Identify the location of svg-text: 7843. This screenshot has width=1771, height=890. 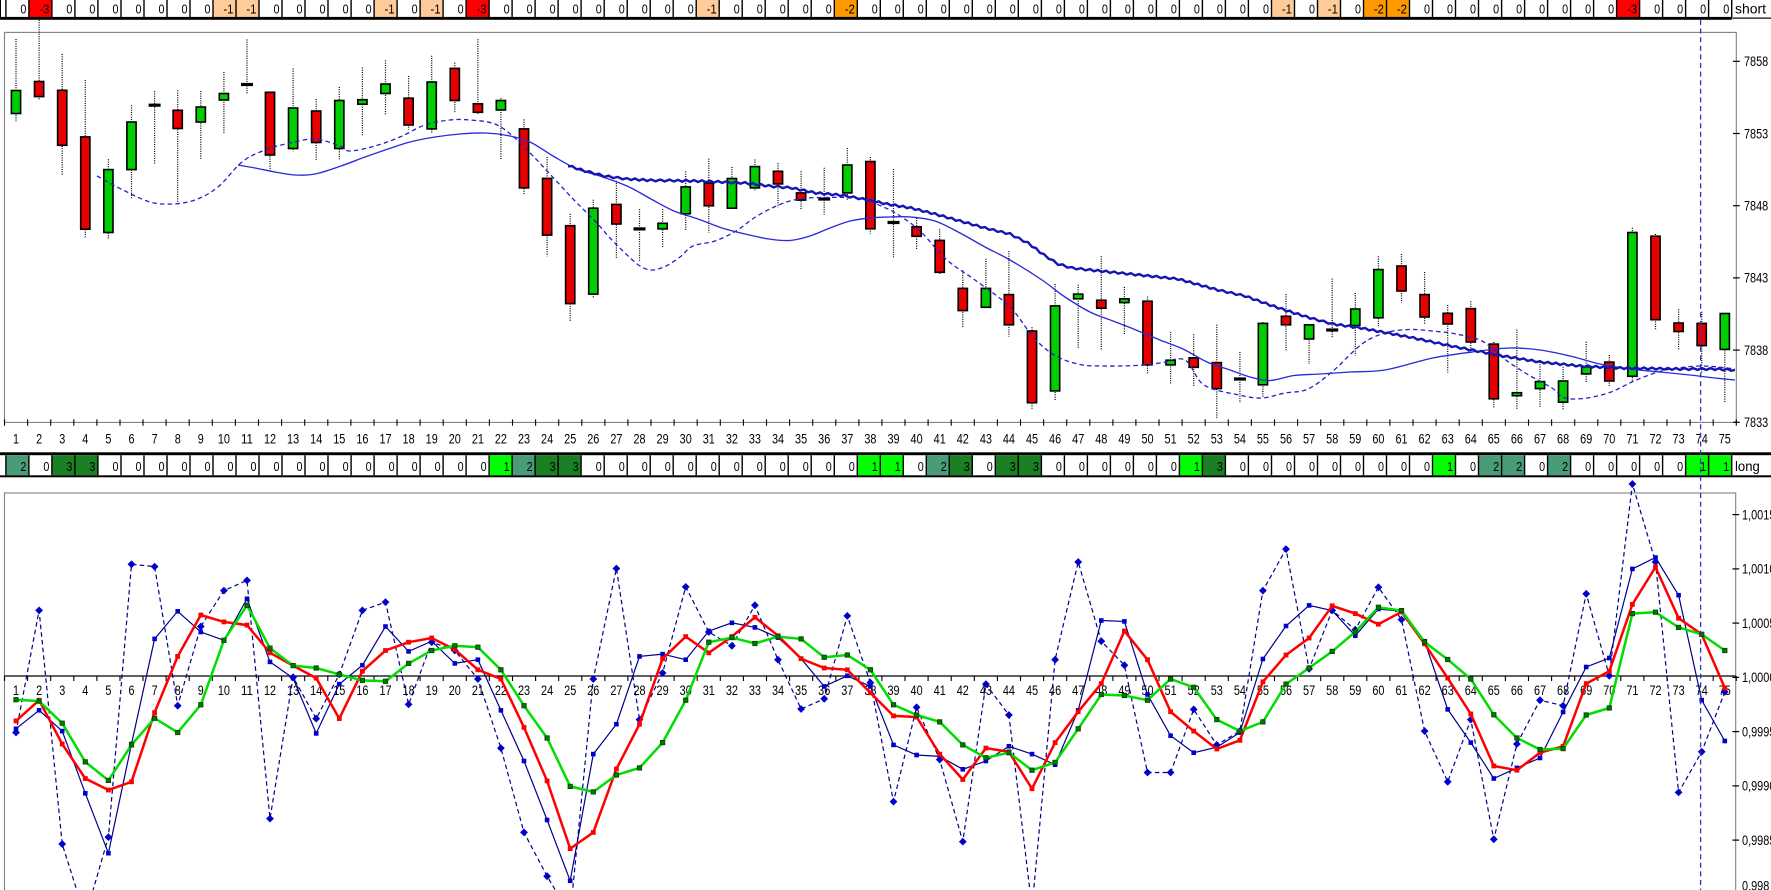
(1756, 278).